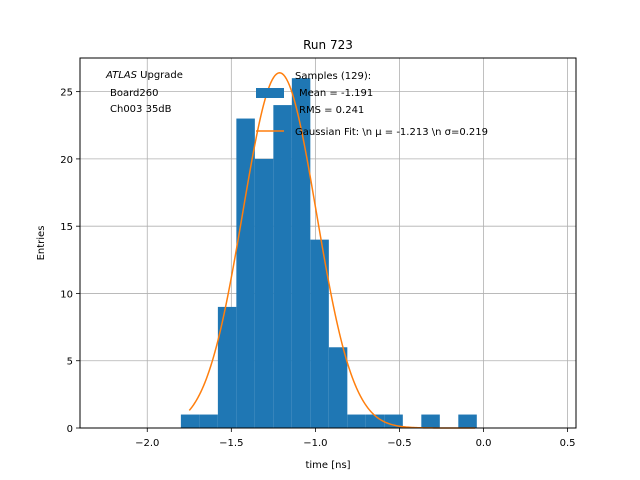 This screenshot has height=480, width=640. Describe the element at coordinates (568, 443) in the screenshot. I see `x-tick-label: 0.5` at that location.